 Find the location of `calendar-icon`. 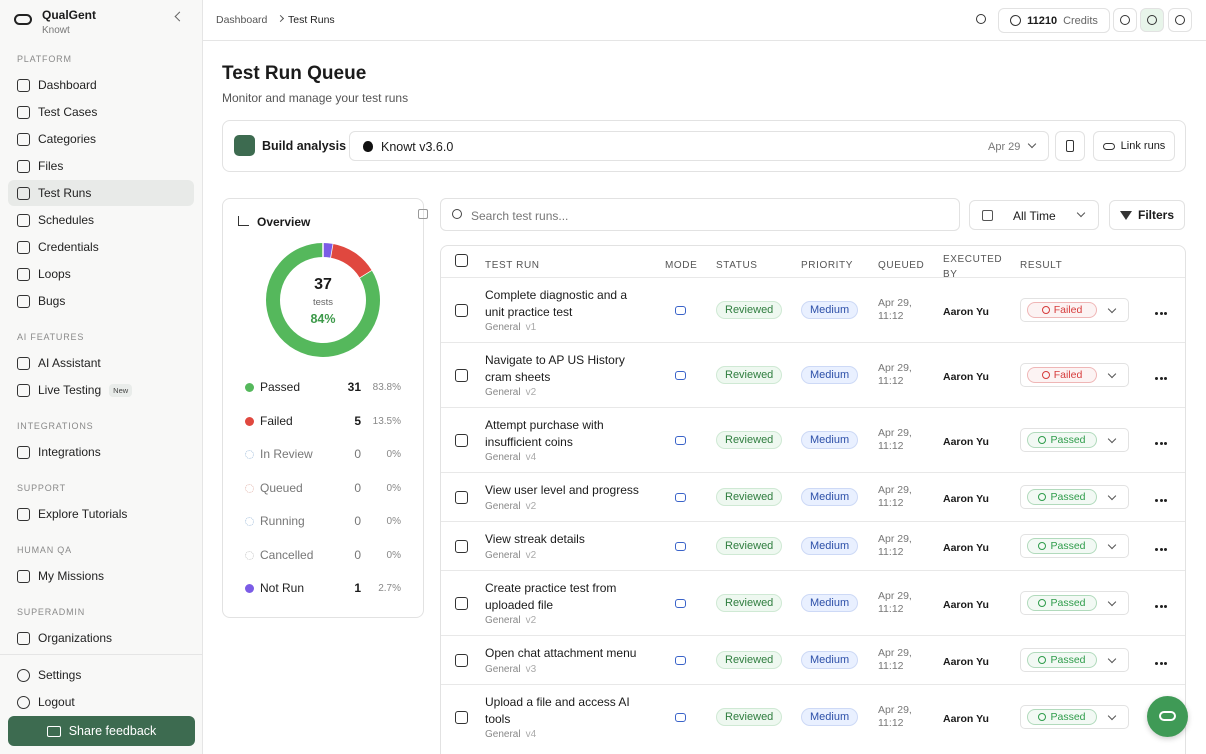

calendar-icon is located at coordinates (987, 215).